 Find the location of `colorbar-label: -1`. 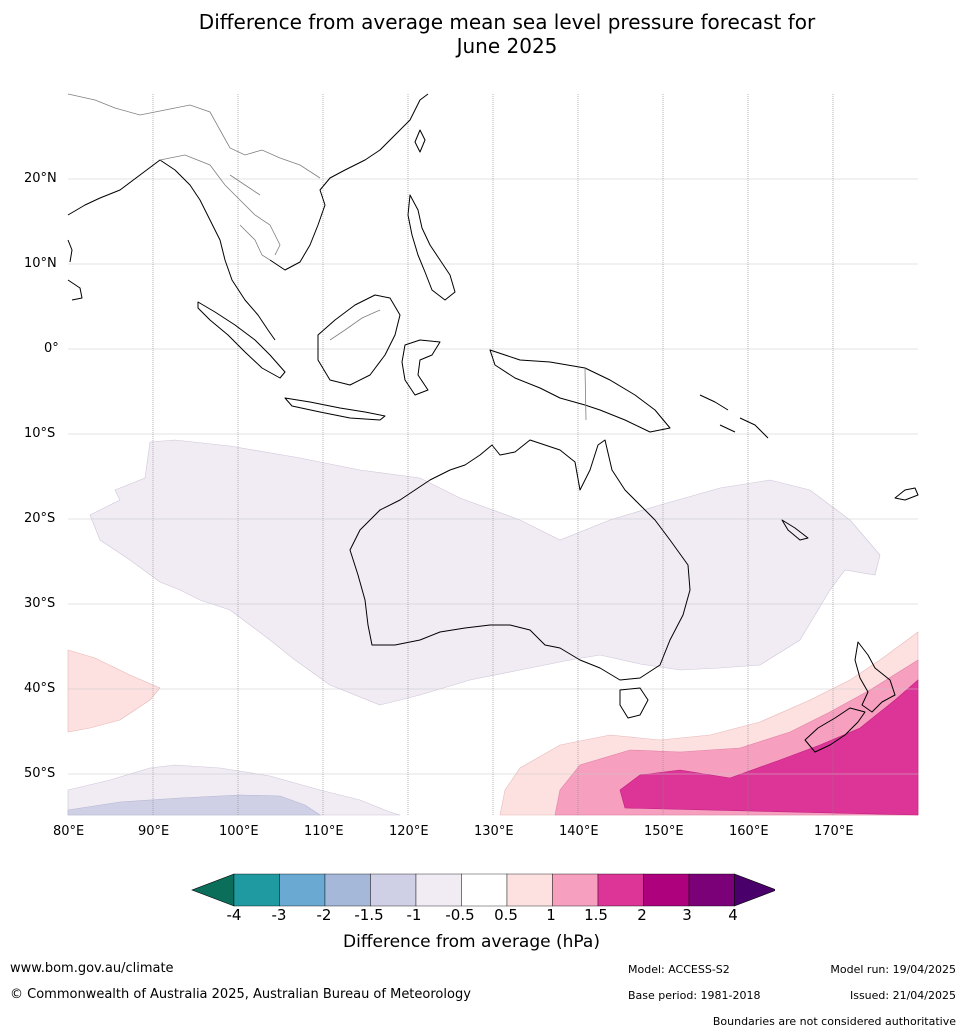

colorbar-label: -1 is located at coordinates (414, 915).